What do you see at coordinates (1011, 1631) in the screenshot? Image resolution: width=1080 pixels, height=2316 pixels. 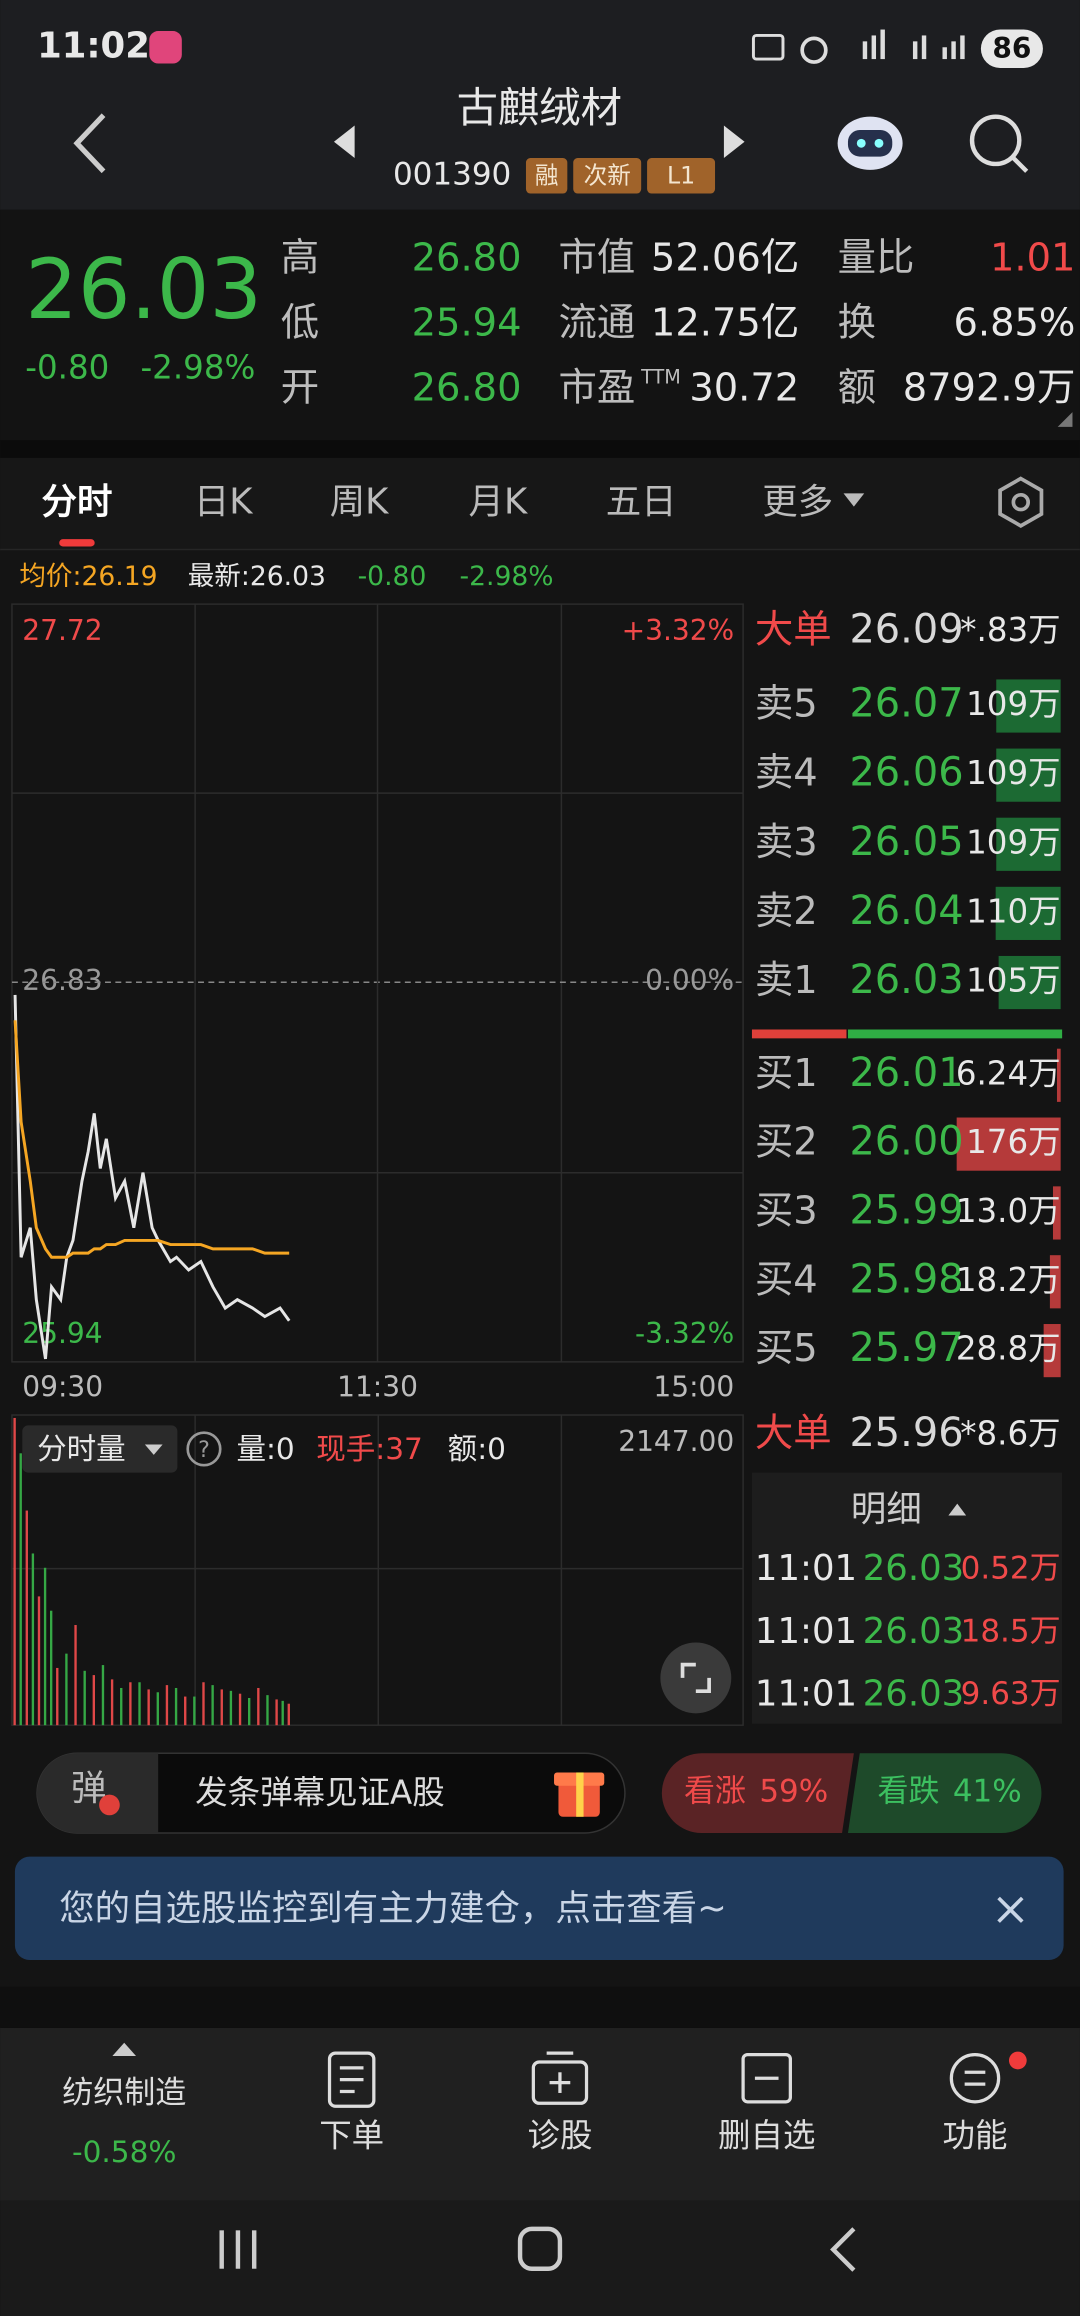 I see `detail-volume: 18.5万` at bounding box center [1011, 1631].